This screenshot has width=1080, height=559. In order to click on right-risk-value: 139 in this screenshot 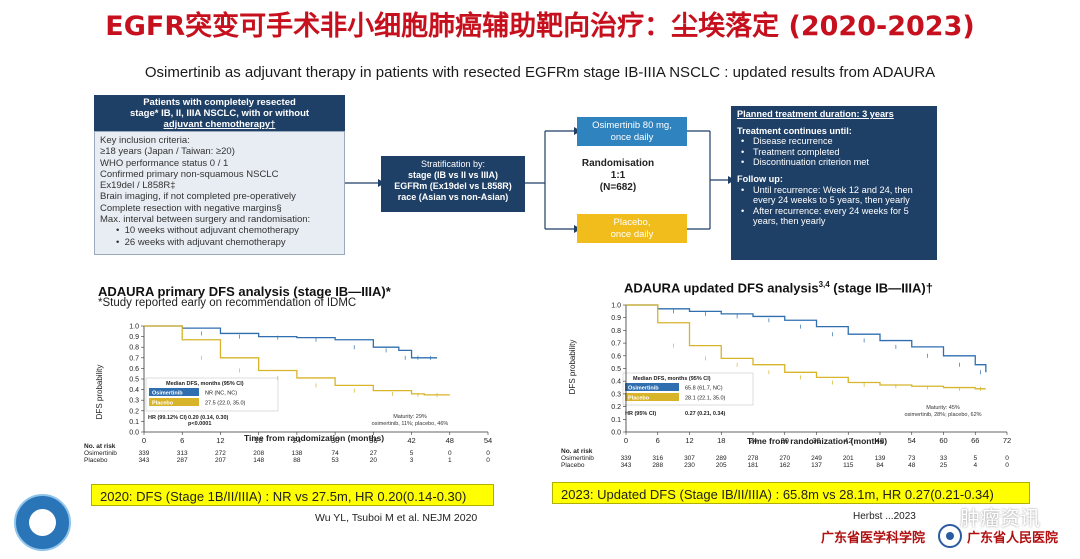, I will do `click(880, 458)`.